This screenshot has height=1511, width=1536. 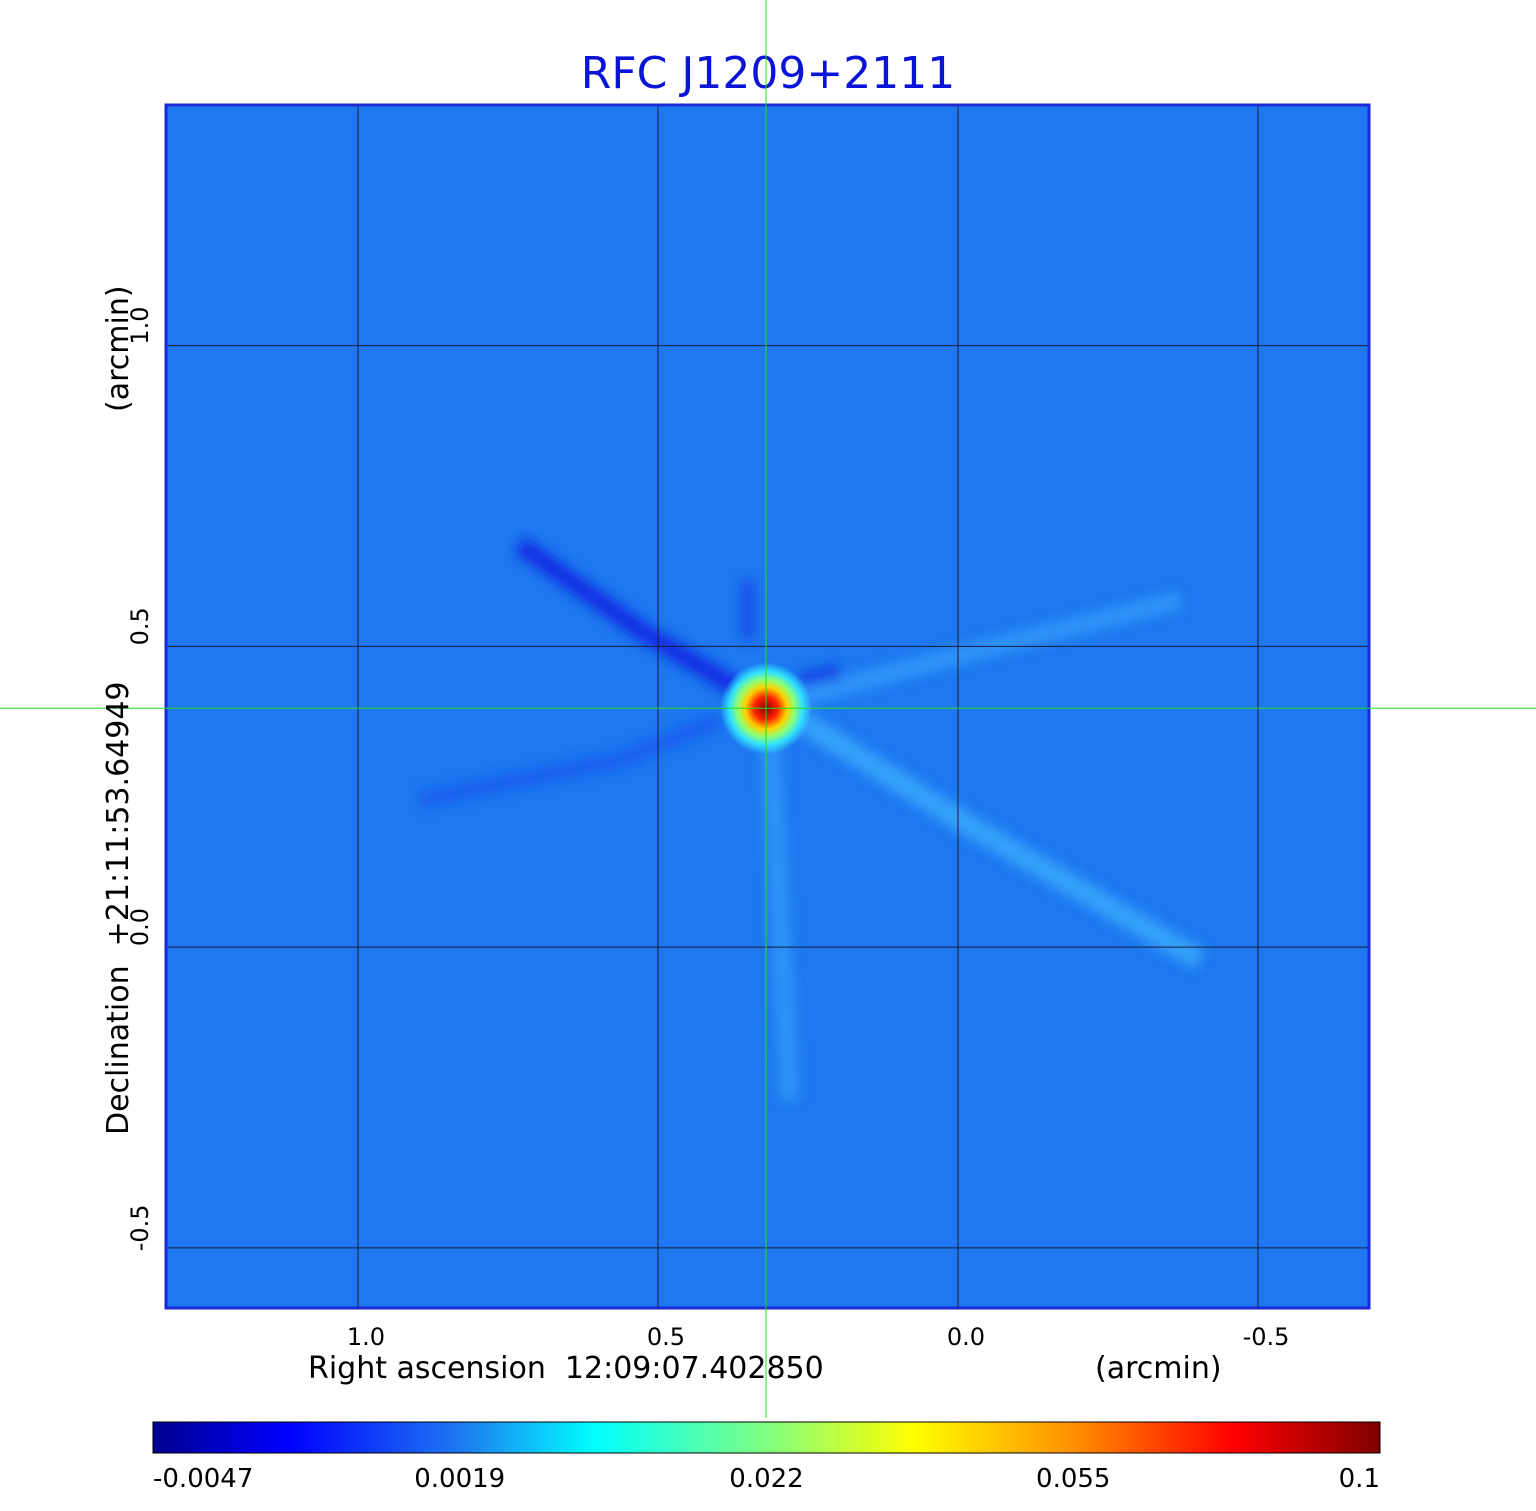 What do you see at coordinates (666, 1337) in the screenshot?
I see `x-tick-label: 0.5` at bounding box center [666, 1337].